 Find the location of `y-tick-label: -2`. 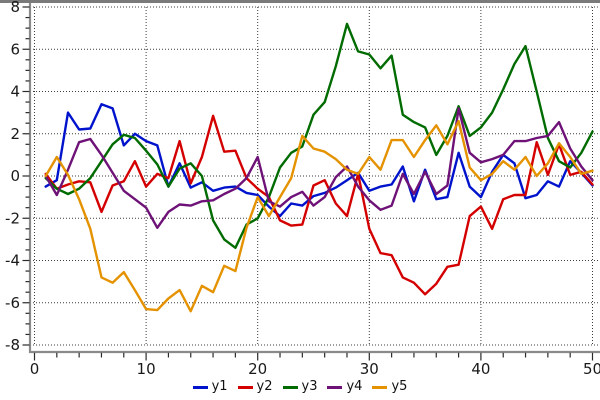

y-tick-label: -2 is located at coordinates (12, 218).